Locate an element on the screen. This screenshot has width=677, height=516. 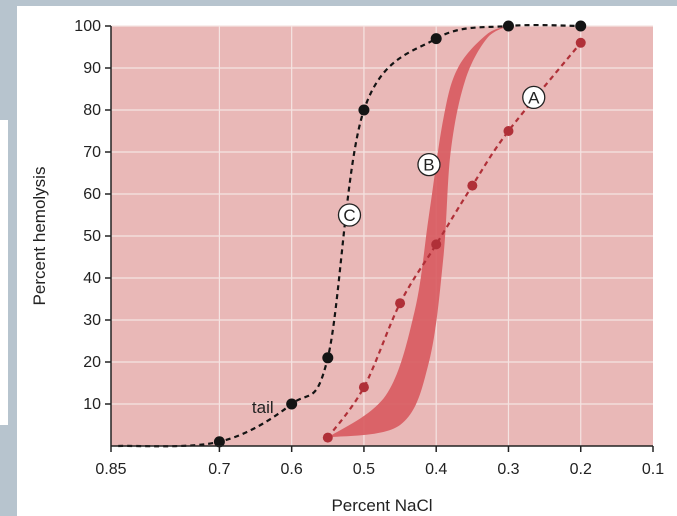
annotation-label-C: C is located at coordinates (349, 215).